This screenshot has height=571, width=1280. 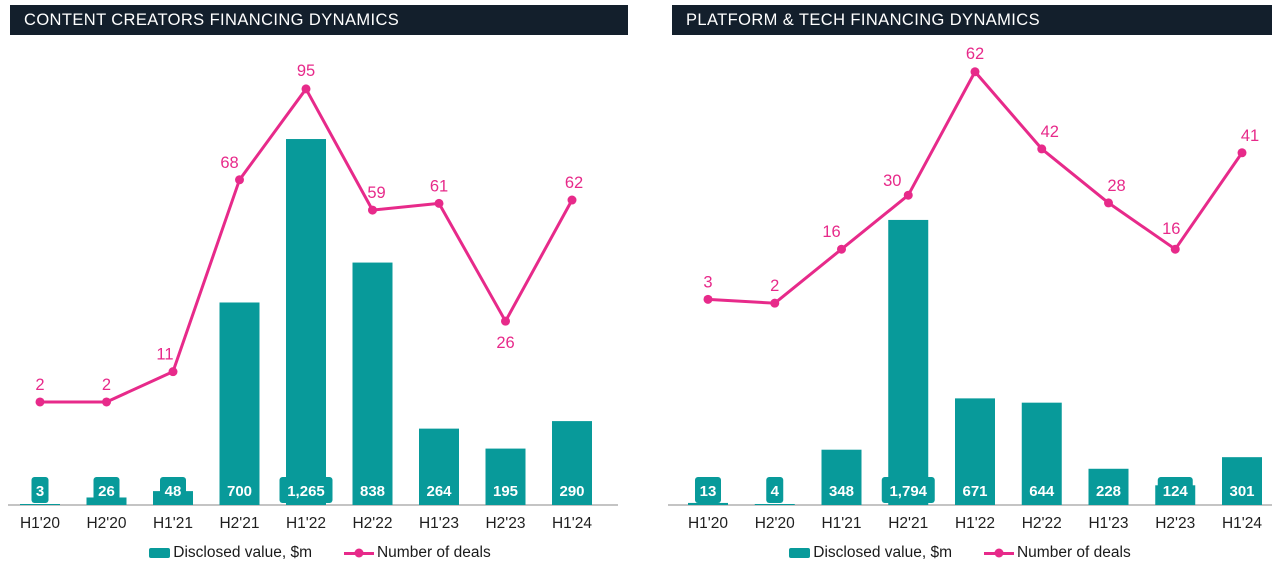 What do you see at coordinates (1073, 552) in the screenshot?
I see `line-legend-label: Number of deals` at bounding box center [1073, 552].